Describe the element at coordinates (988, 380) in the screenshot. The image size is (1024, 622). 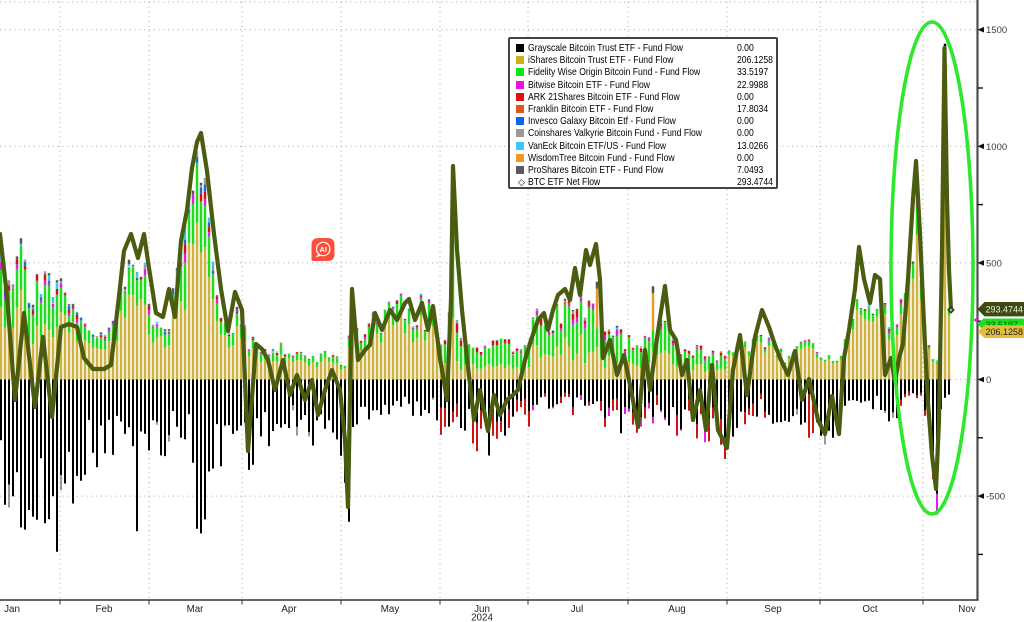
I see `svg-text: 0` at that location.